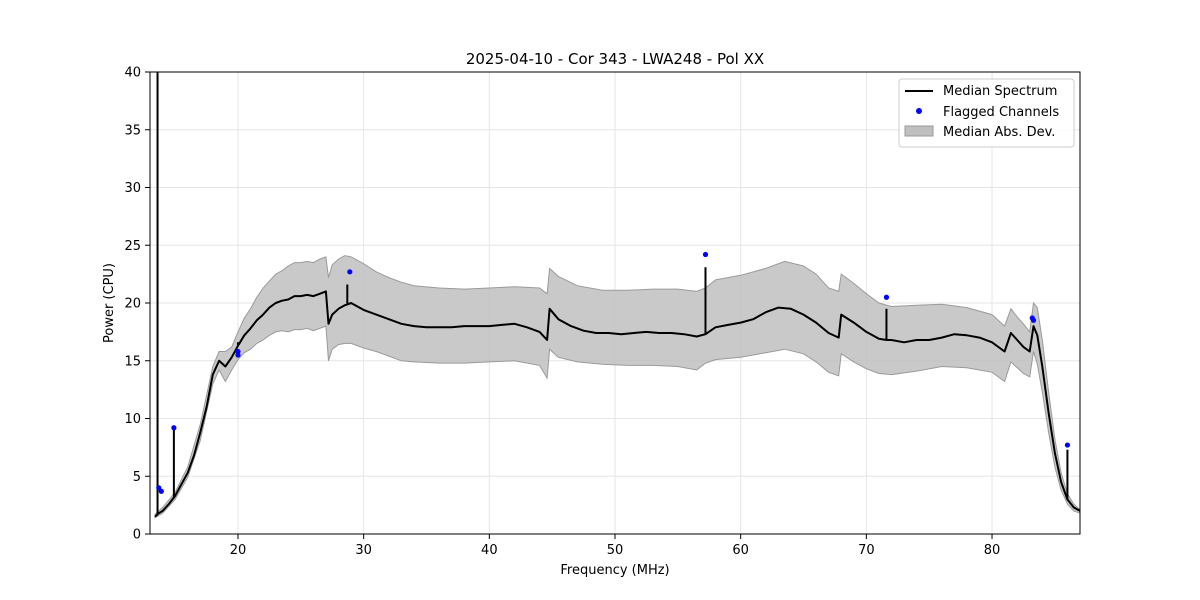 This screenshot has height=600, width=1200. What do you see at coordinates (999, 132) in the screenshot?
I see `legend-mad-label: Median Abs. Dev.` at bounding box center [999, 132].